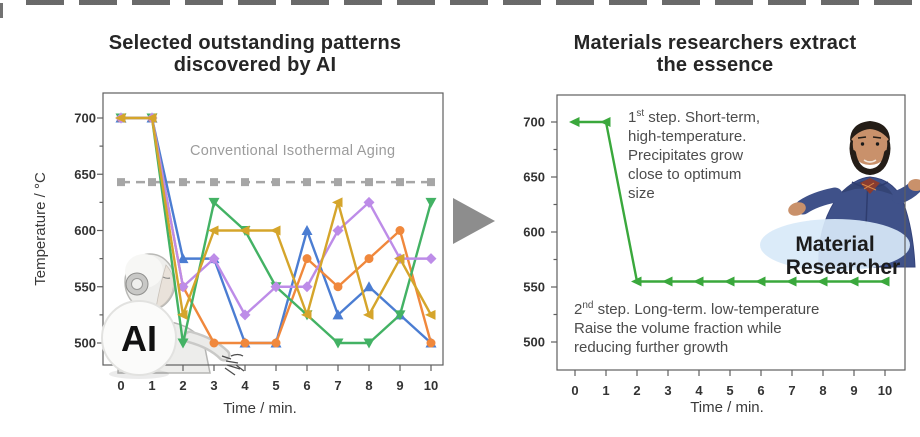 Image resolution: width=920 pixels, height=437 pixels. I want to click on conventional-isothermal-aging-label: Conventional Isothermal Aging, so click(293, 151).